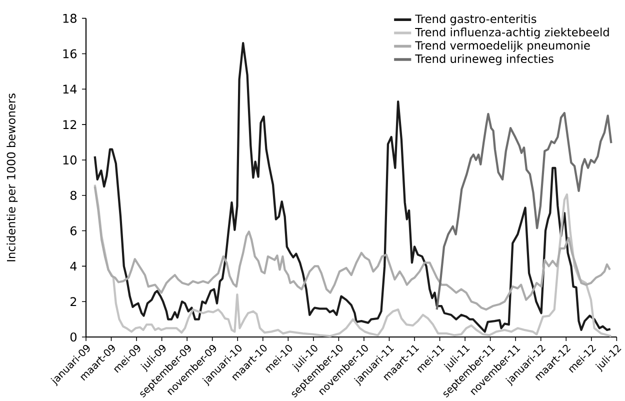 The image size is (625, 401). What do you see at coordinates (73, 301) in the screenshot?
I see `y-tick-label: 2` at bounding box center [73, 301].